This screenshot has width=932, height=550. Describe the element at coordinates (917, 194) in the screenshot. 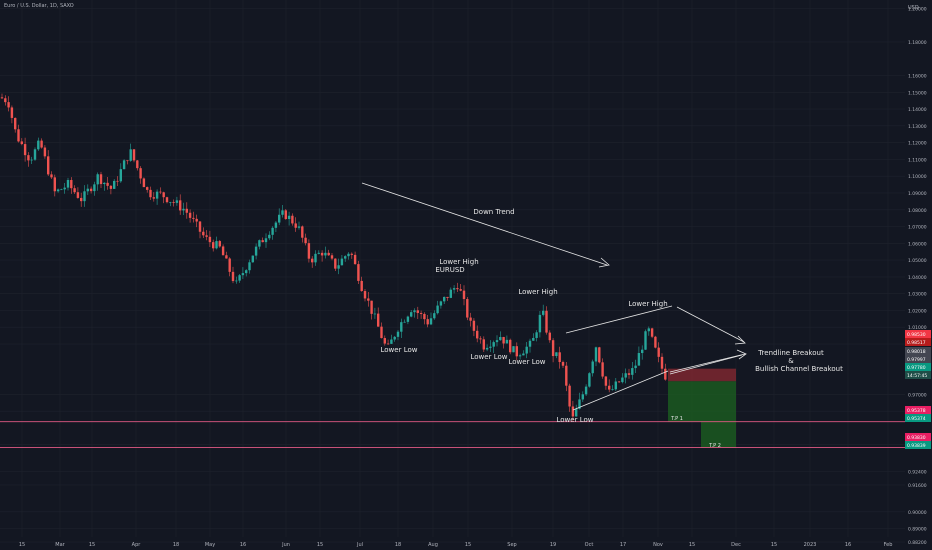

I see `price-tick-label: 1.09000` at that location.